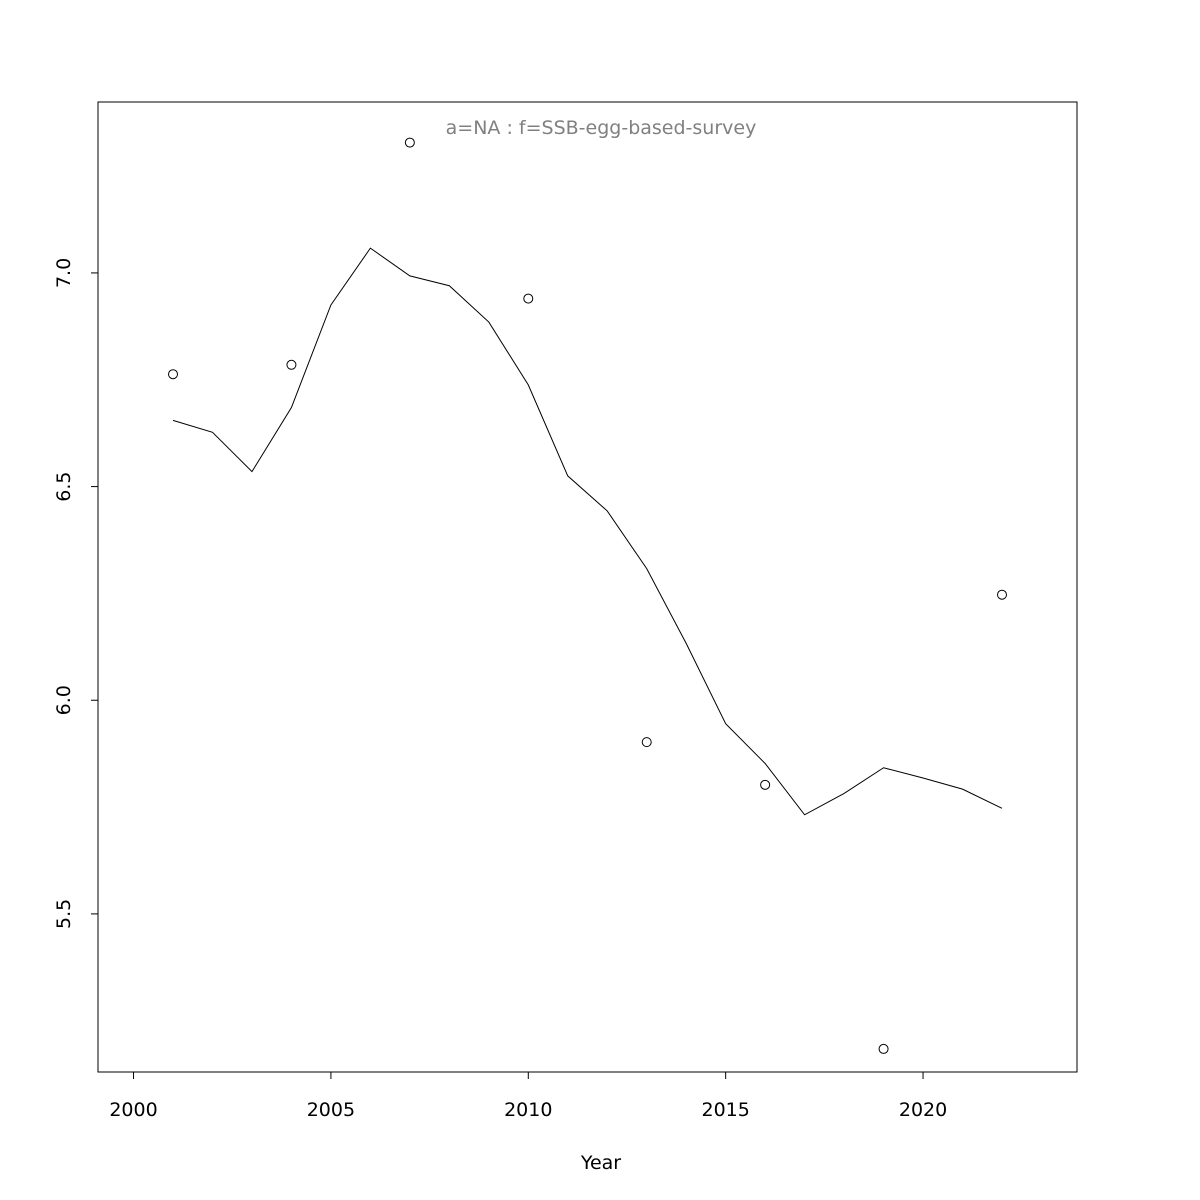 The width and height of the screenshot is (1200, 1200). Describe the element at coordinates (76, 593) in the screenshot. I see `y-axis: 5.5 6.0 6.5 7.0` at that location.